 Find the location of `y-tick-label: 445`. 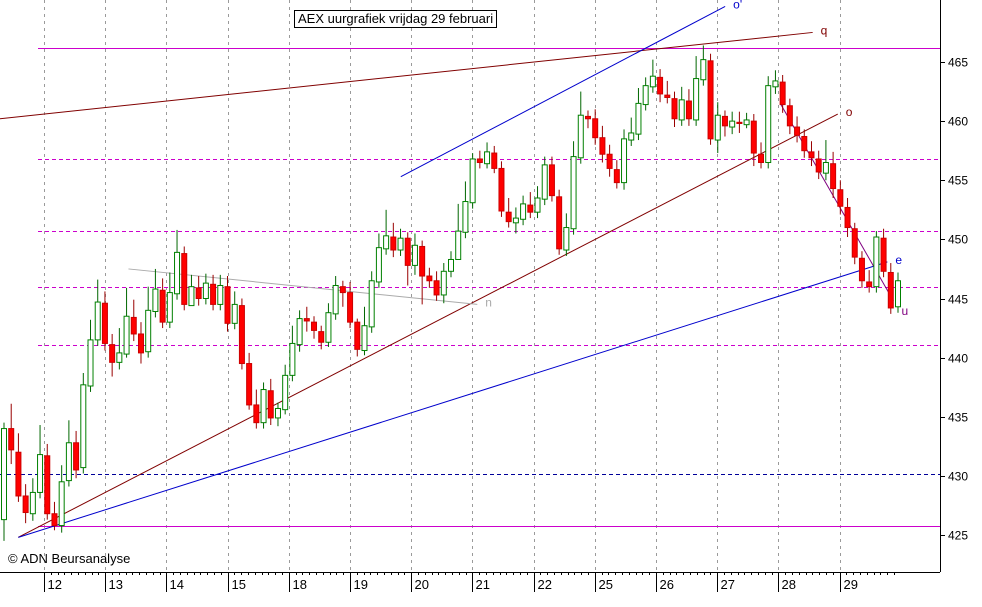

y-tick-label: 445 is located at coordinates (958, 300).